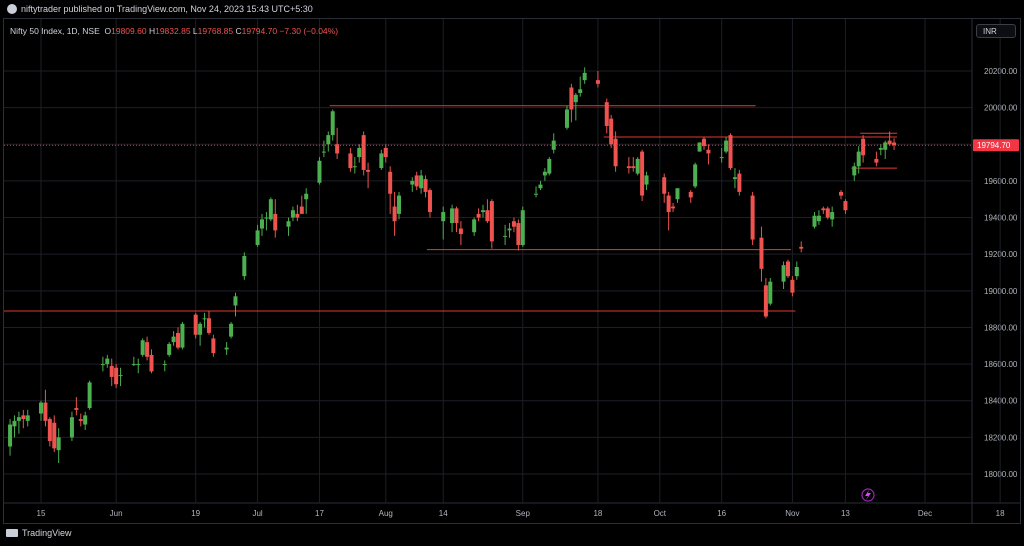 The height and width of the screenshot is (546, 1024). I want to click on legend-symbol: Nifty 50 Index, 1D, NSE, so click(55, 31).